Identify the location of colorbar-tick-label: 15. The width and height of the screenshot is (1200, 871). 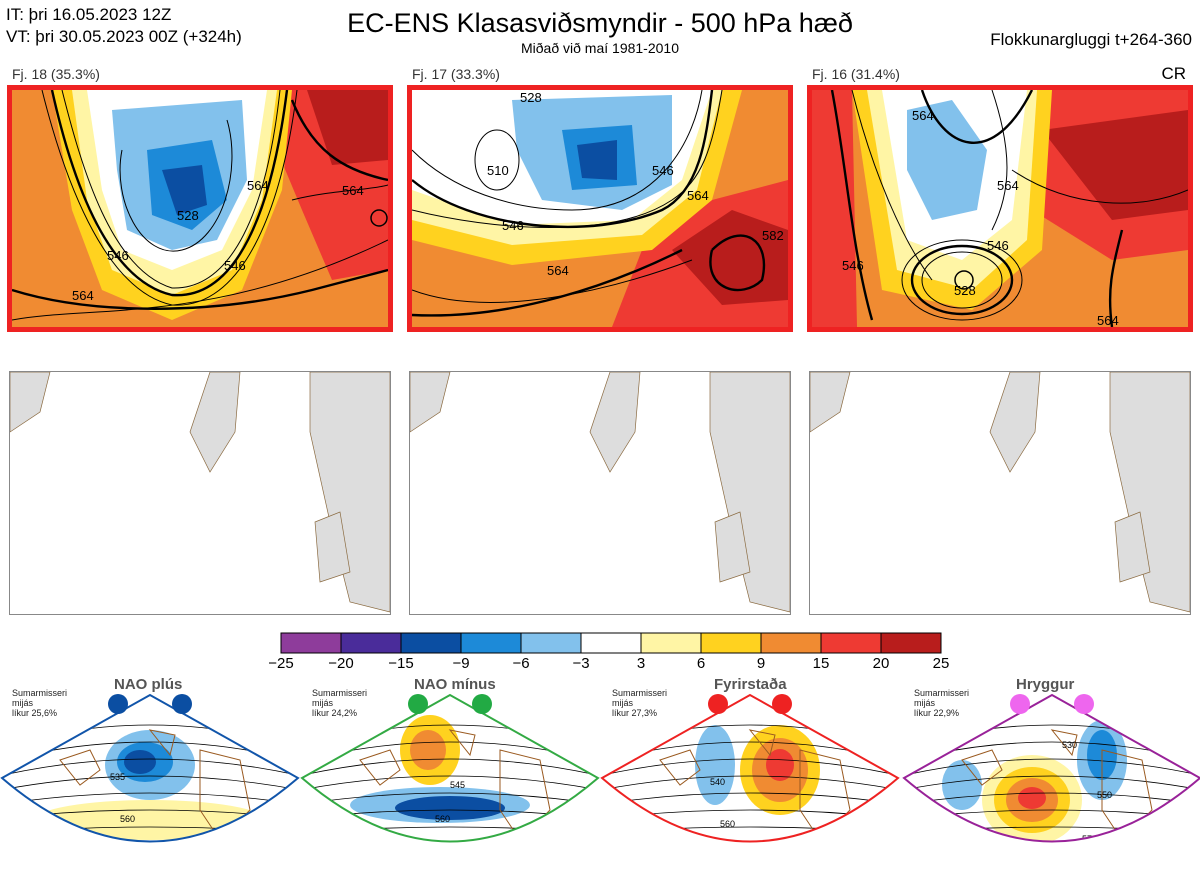
(821, 663).